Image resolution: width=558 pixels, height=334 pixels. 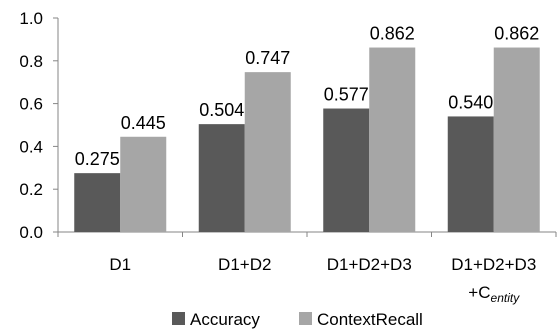 What do you see at coordinates (31, 146) in the screenshot?
I see `y-tick-label: 0.4` at bounding box center [31, 146].